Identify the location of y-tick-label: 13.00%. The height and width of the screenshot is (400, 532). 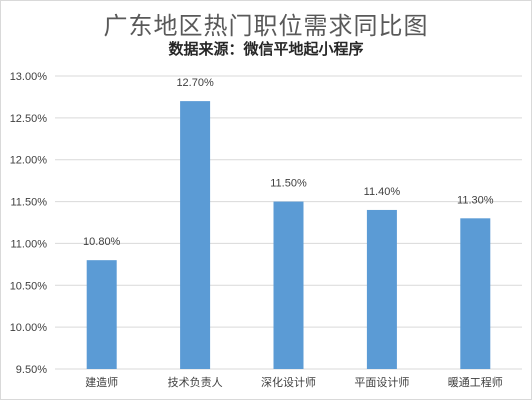
(29, 77).